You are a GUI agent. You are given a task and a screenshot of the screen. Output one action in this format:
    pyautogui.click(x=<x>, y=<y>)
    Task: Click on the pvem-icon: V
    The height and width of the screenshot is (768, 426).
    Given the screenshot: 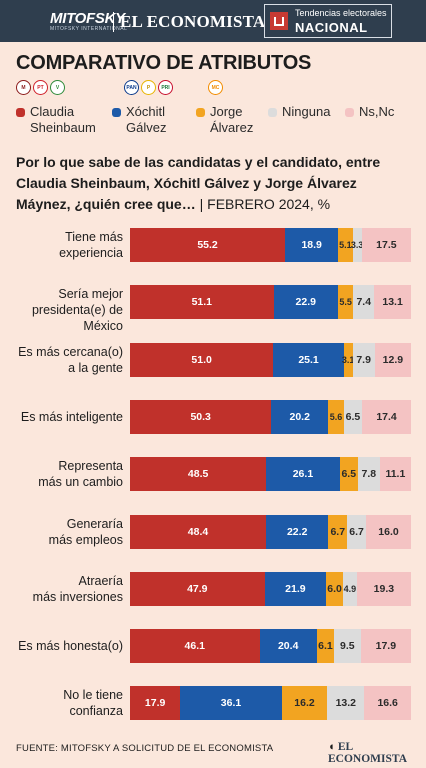 What is the action you would take?
    pyautogui.click(x=57, y=87)
    